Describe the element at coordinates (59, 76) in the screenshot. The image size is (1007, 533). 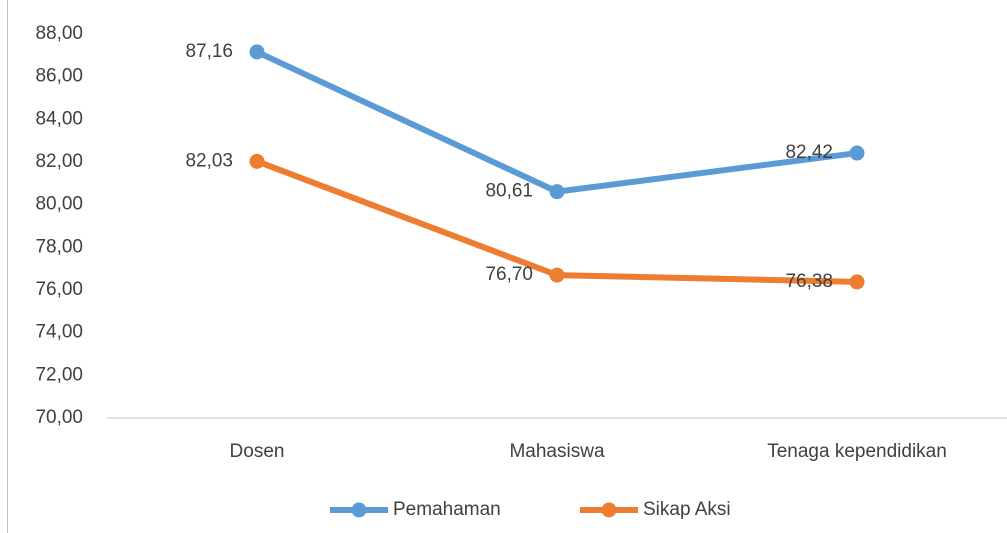
I see `y-tick-label: 86,00` at that location.